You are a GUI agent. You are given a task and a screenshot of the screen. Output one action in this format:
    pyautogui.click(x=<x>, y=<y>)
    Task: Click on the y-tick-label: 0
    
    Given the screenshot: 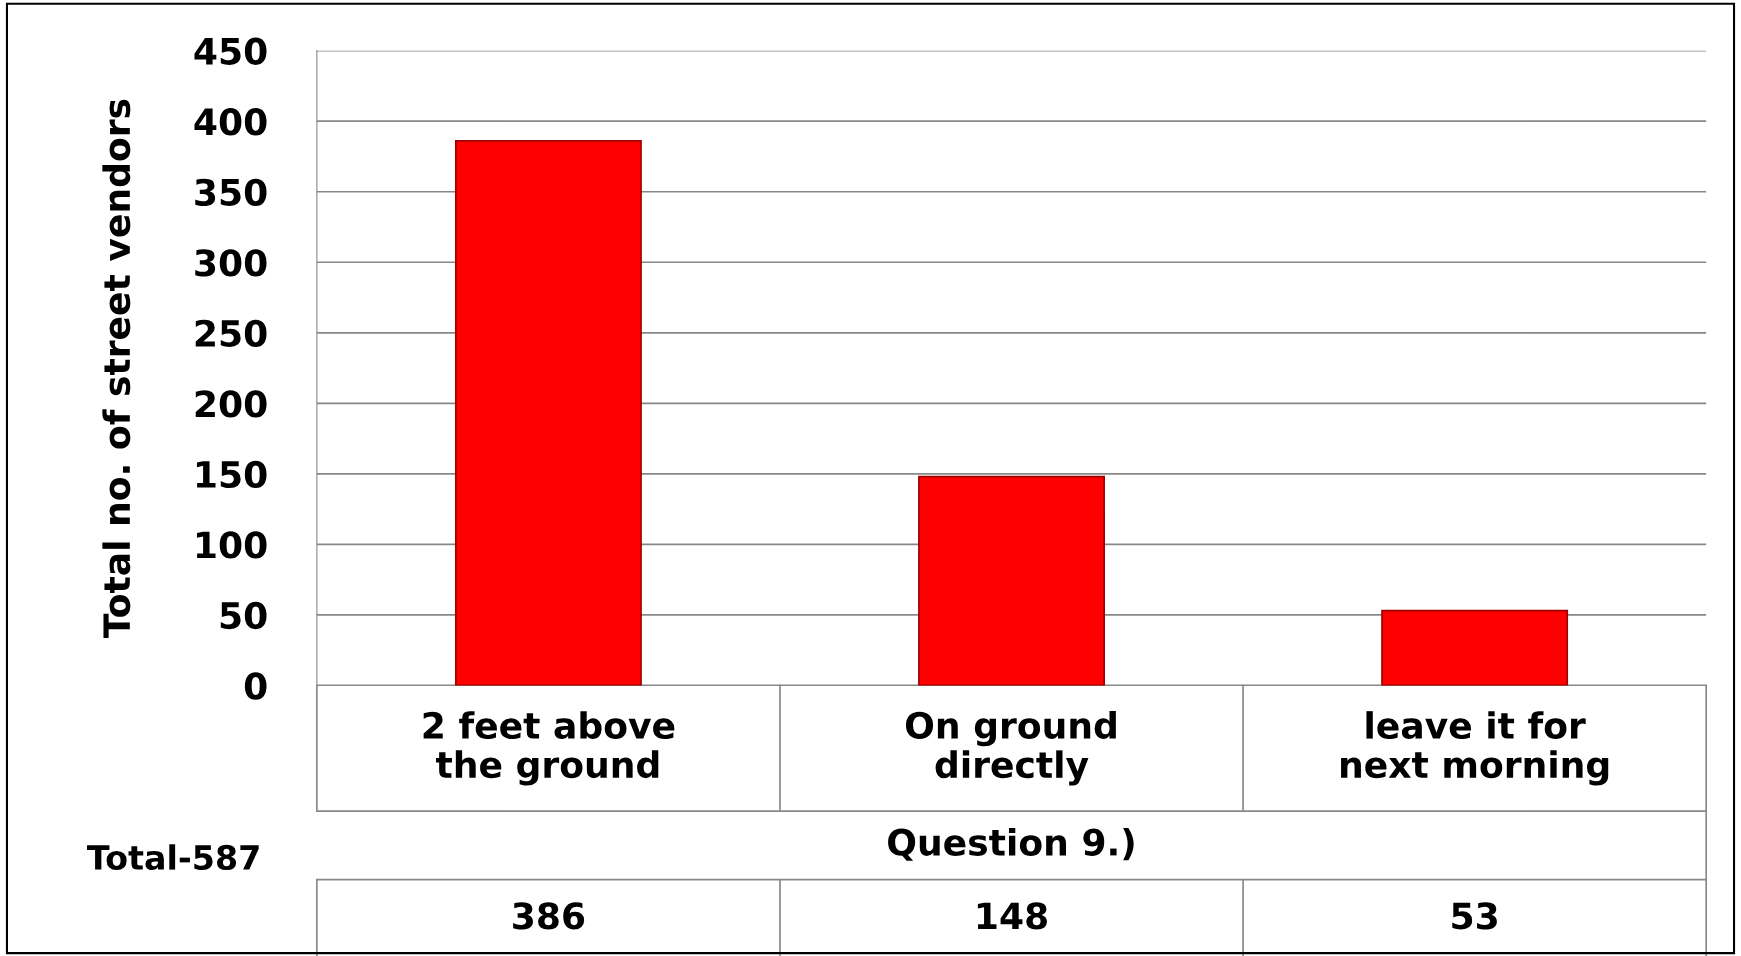 What is the action you would take?
    pyautogui.click(x=255, y=686)
    